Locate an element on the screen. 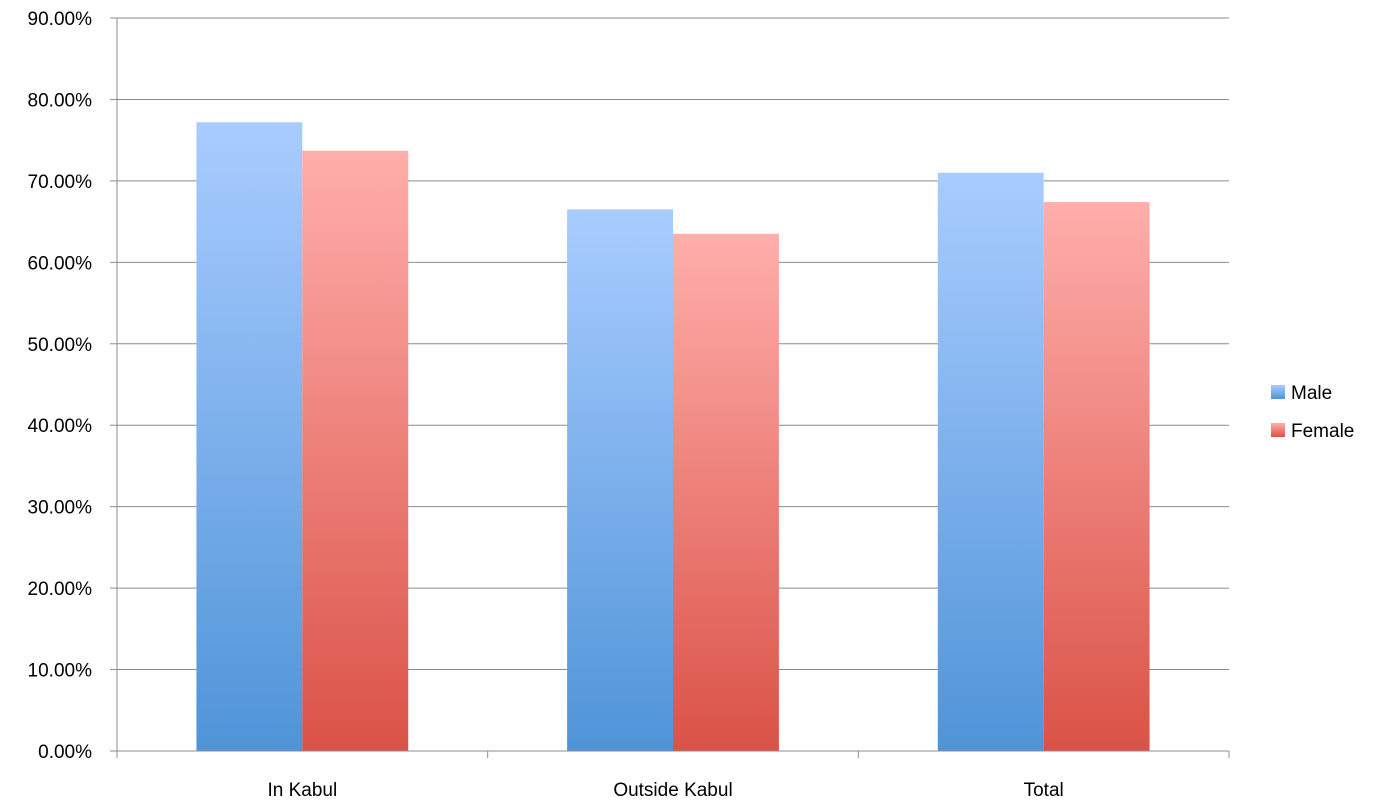  x-tick-label: Outside Kabul is located at coordinates (672, 790).